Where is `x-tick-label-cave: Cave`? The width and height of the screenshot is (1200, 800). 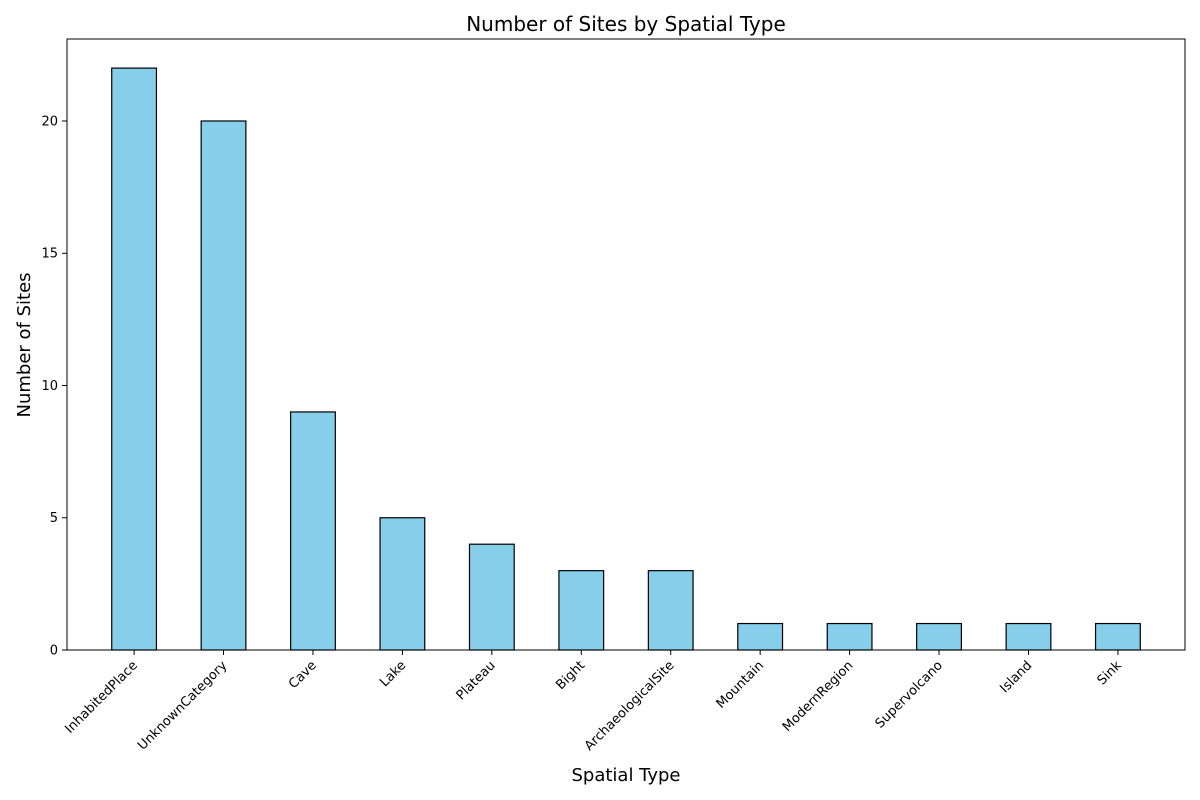 x-tick-label-cave: Cave is located at coordinates (303, 675).